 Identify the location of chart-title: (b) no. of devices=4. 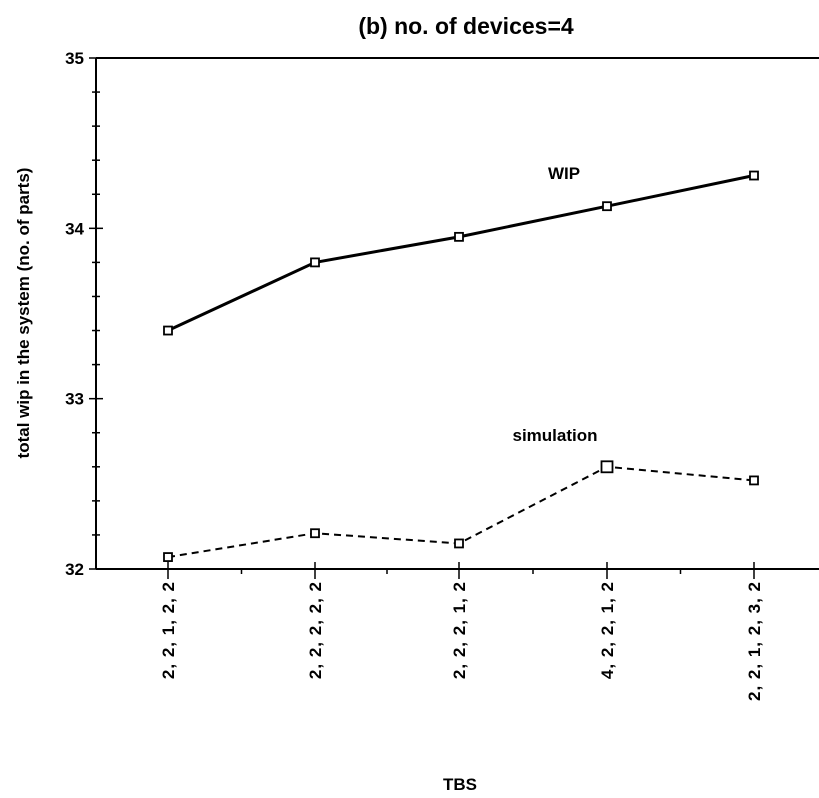
(466, 26).